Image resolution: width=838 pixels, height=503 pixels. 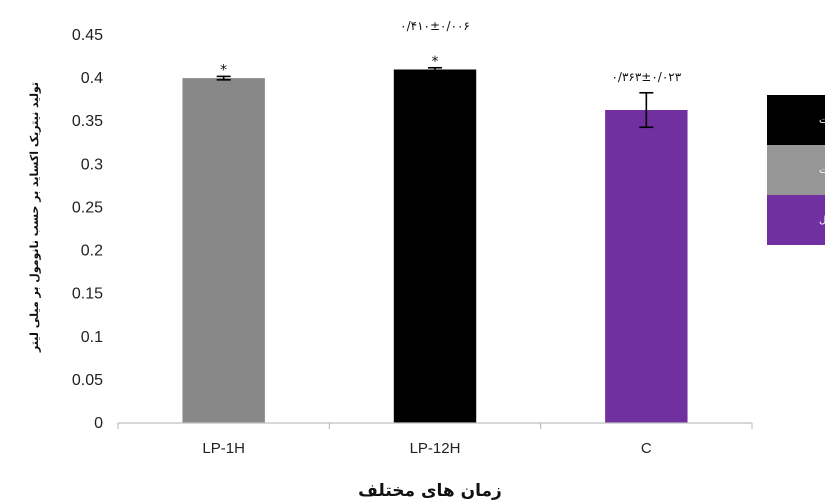 I want to click on legend: ۱۲ ساعت ۱ ساعت کنترل, so click(x=802, y=170).